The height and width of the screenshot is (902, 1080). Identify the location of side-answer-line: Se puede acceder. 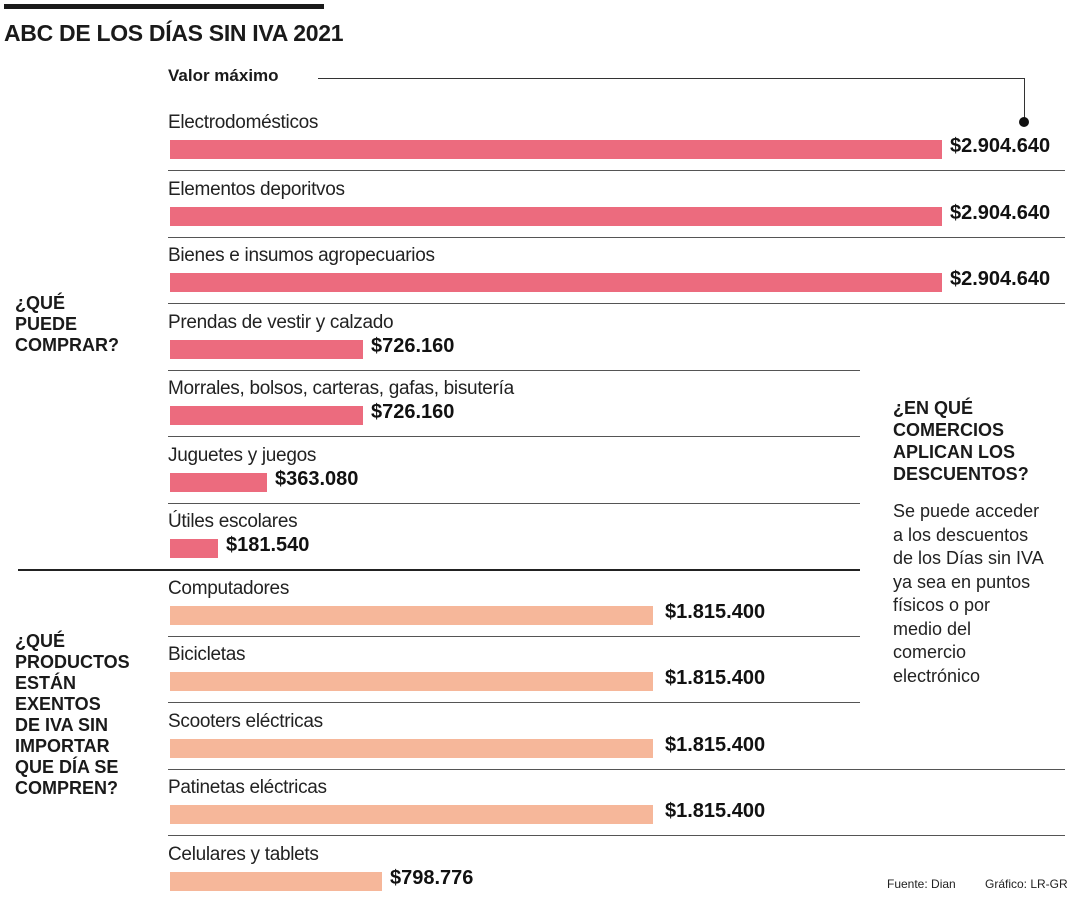
(966, 511).